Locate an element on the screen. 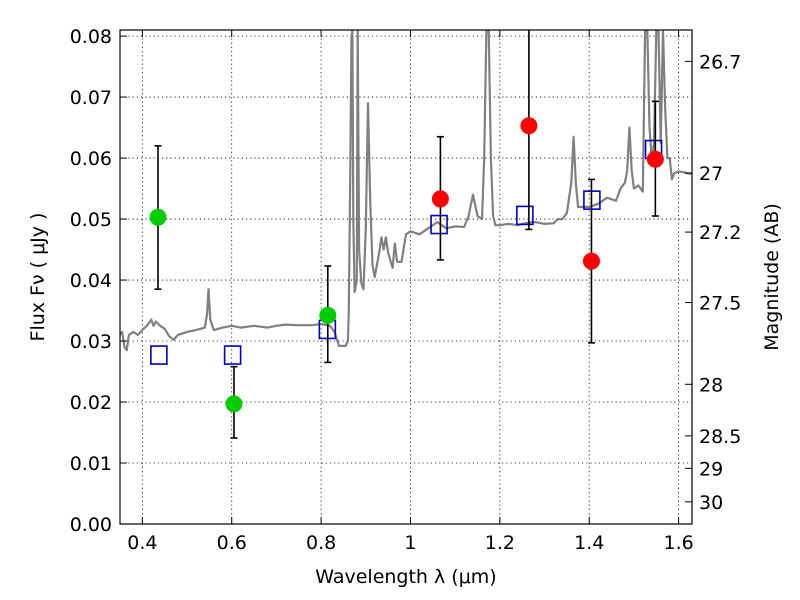 This screenshot has width=800, height=600. y2-tick-label: 29 is located at coordinates (711, 469).